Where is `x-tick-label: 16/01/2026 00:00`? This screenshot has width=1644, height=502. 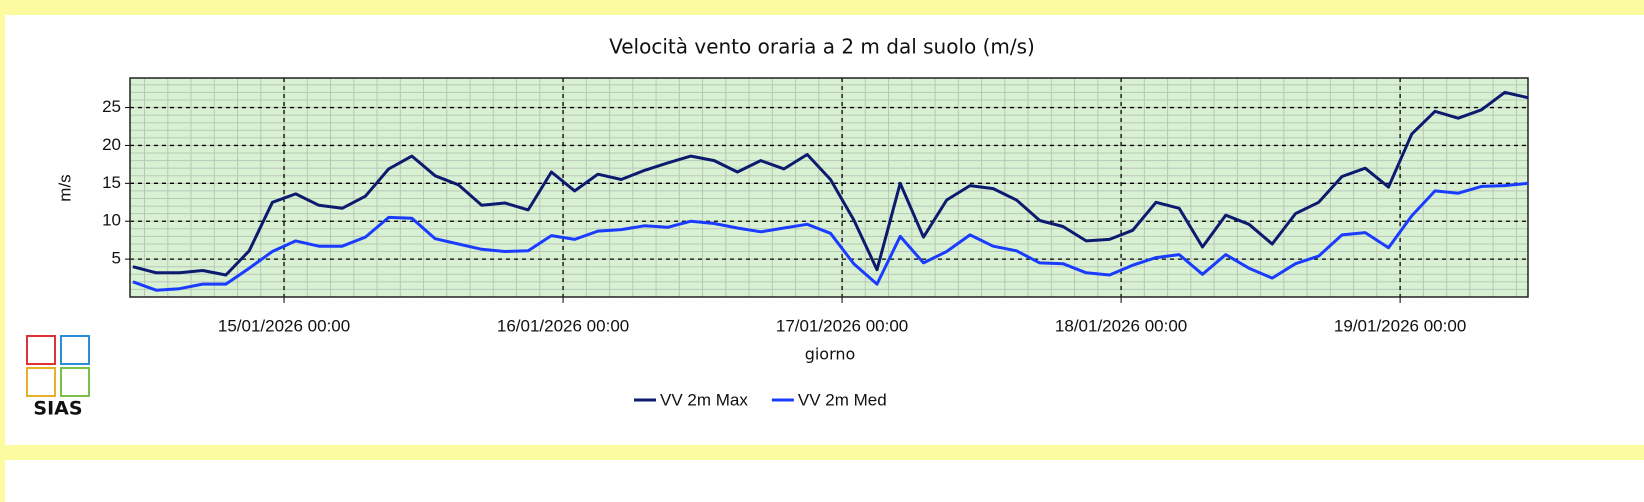
x-tick-label: 16/01/2026 00:00 is located at coordinates (563, 325).